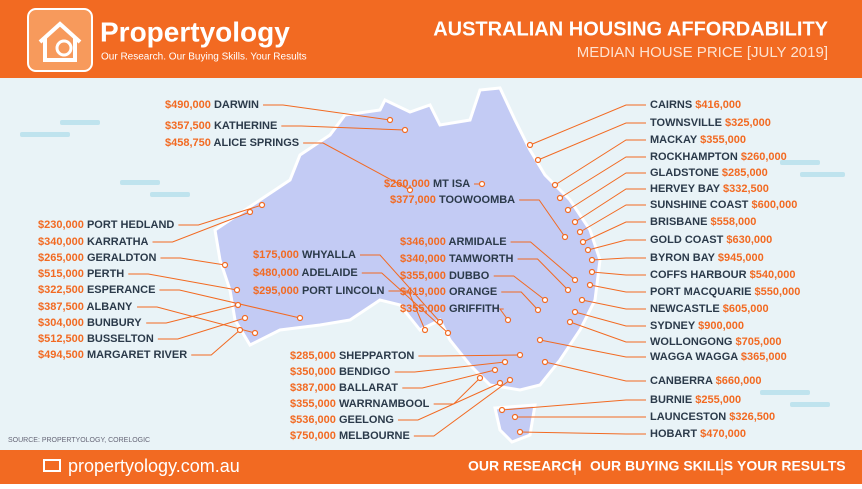 The height and width of the screenshot is (489, 862). Describe the element at coordinates (119, 339) in the screenshot. I see `city-name: BUSSELTON` at that location.